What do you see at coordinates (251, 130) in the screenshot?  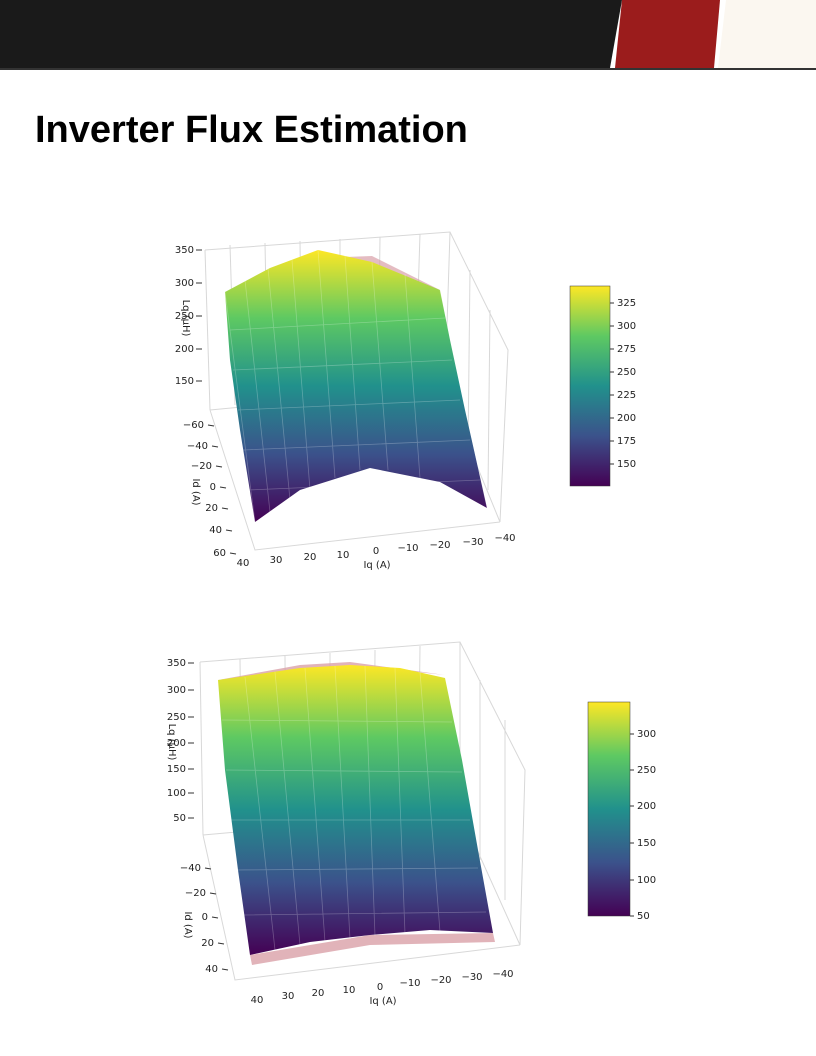 I see `slide-title: Inverter Flux Estimation` at bounding box center [251, 130].